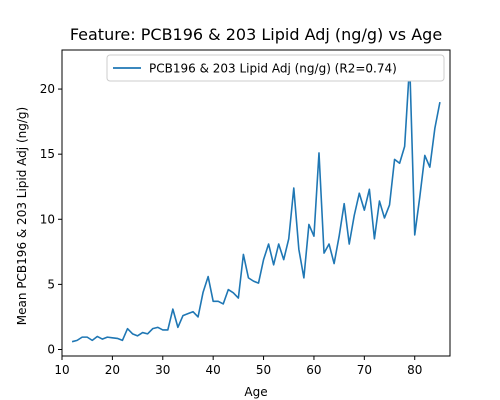  I want to click on x-tick-label: 10, so click(61, 370).